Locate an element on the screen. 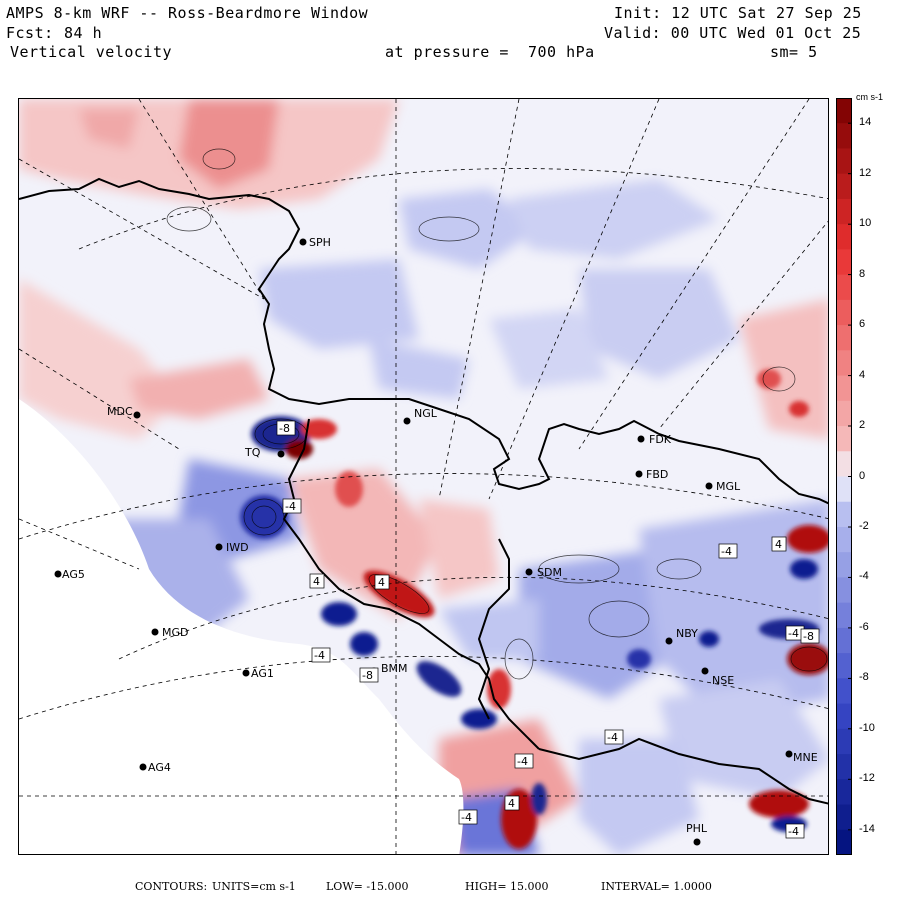 The height and width of the screenshot is (900, 900). svg-text: NGL is located at coordinates (426, 413).